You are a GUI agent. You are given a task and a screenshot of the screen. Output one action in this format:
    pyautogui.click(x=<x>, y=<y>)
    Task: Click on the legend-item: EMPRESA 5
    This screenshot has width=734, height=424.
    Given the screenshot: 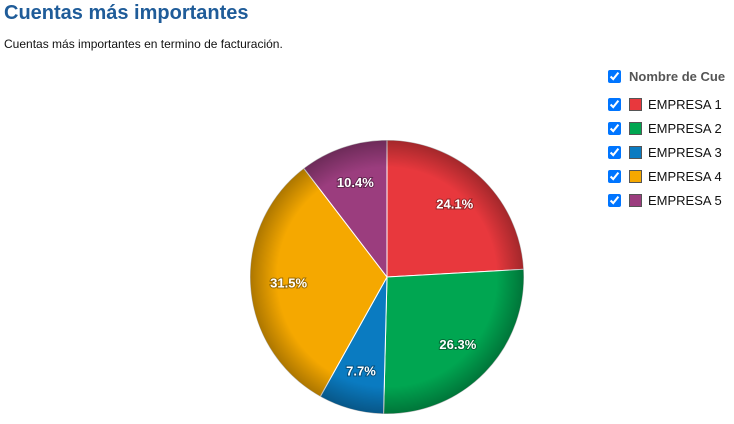 What is the action you would take?
    pyautogui.click(x=665, y=200)
    